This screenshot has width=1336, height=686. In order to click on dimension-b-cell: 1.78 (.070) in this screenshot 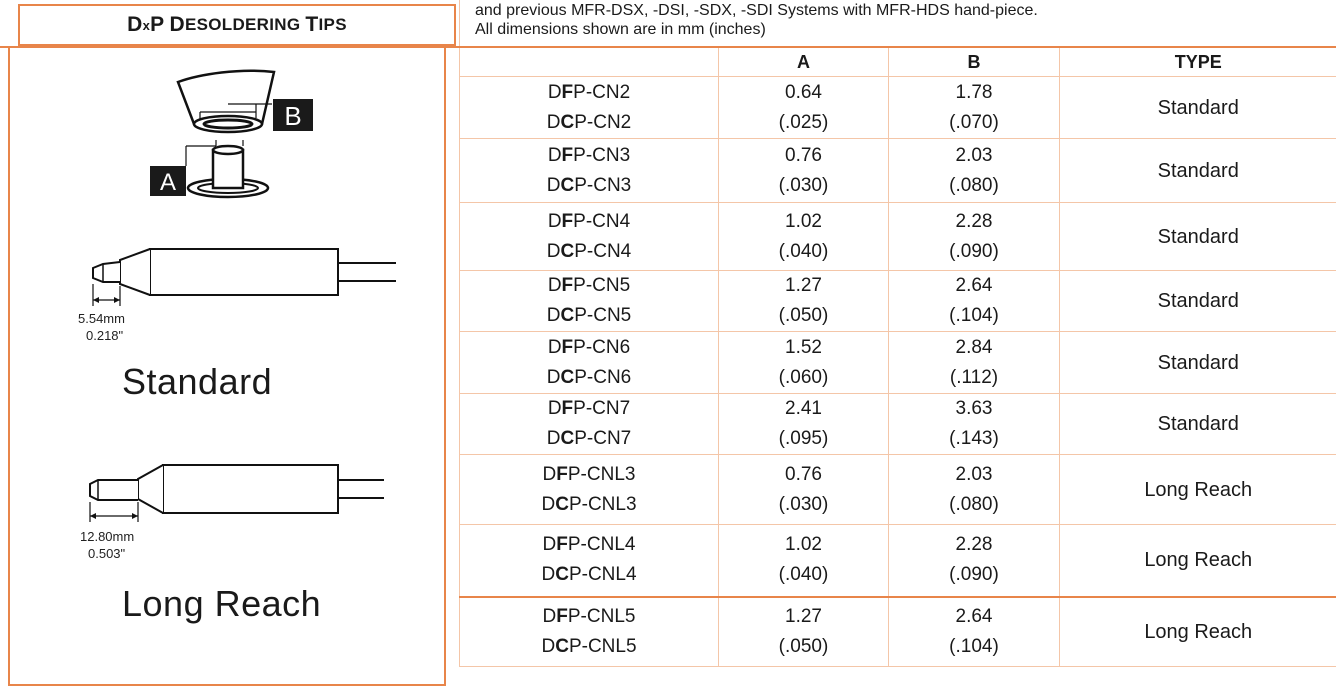, I will do `click(974, 108)`.